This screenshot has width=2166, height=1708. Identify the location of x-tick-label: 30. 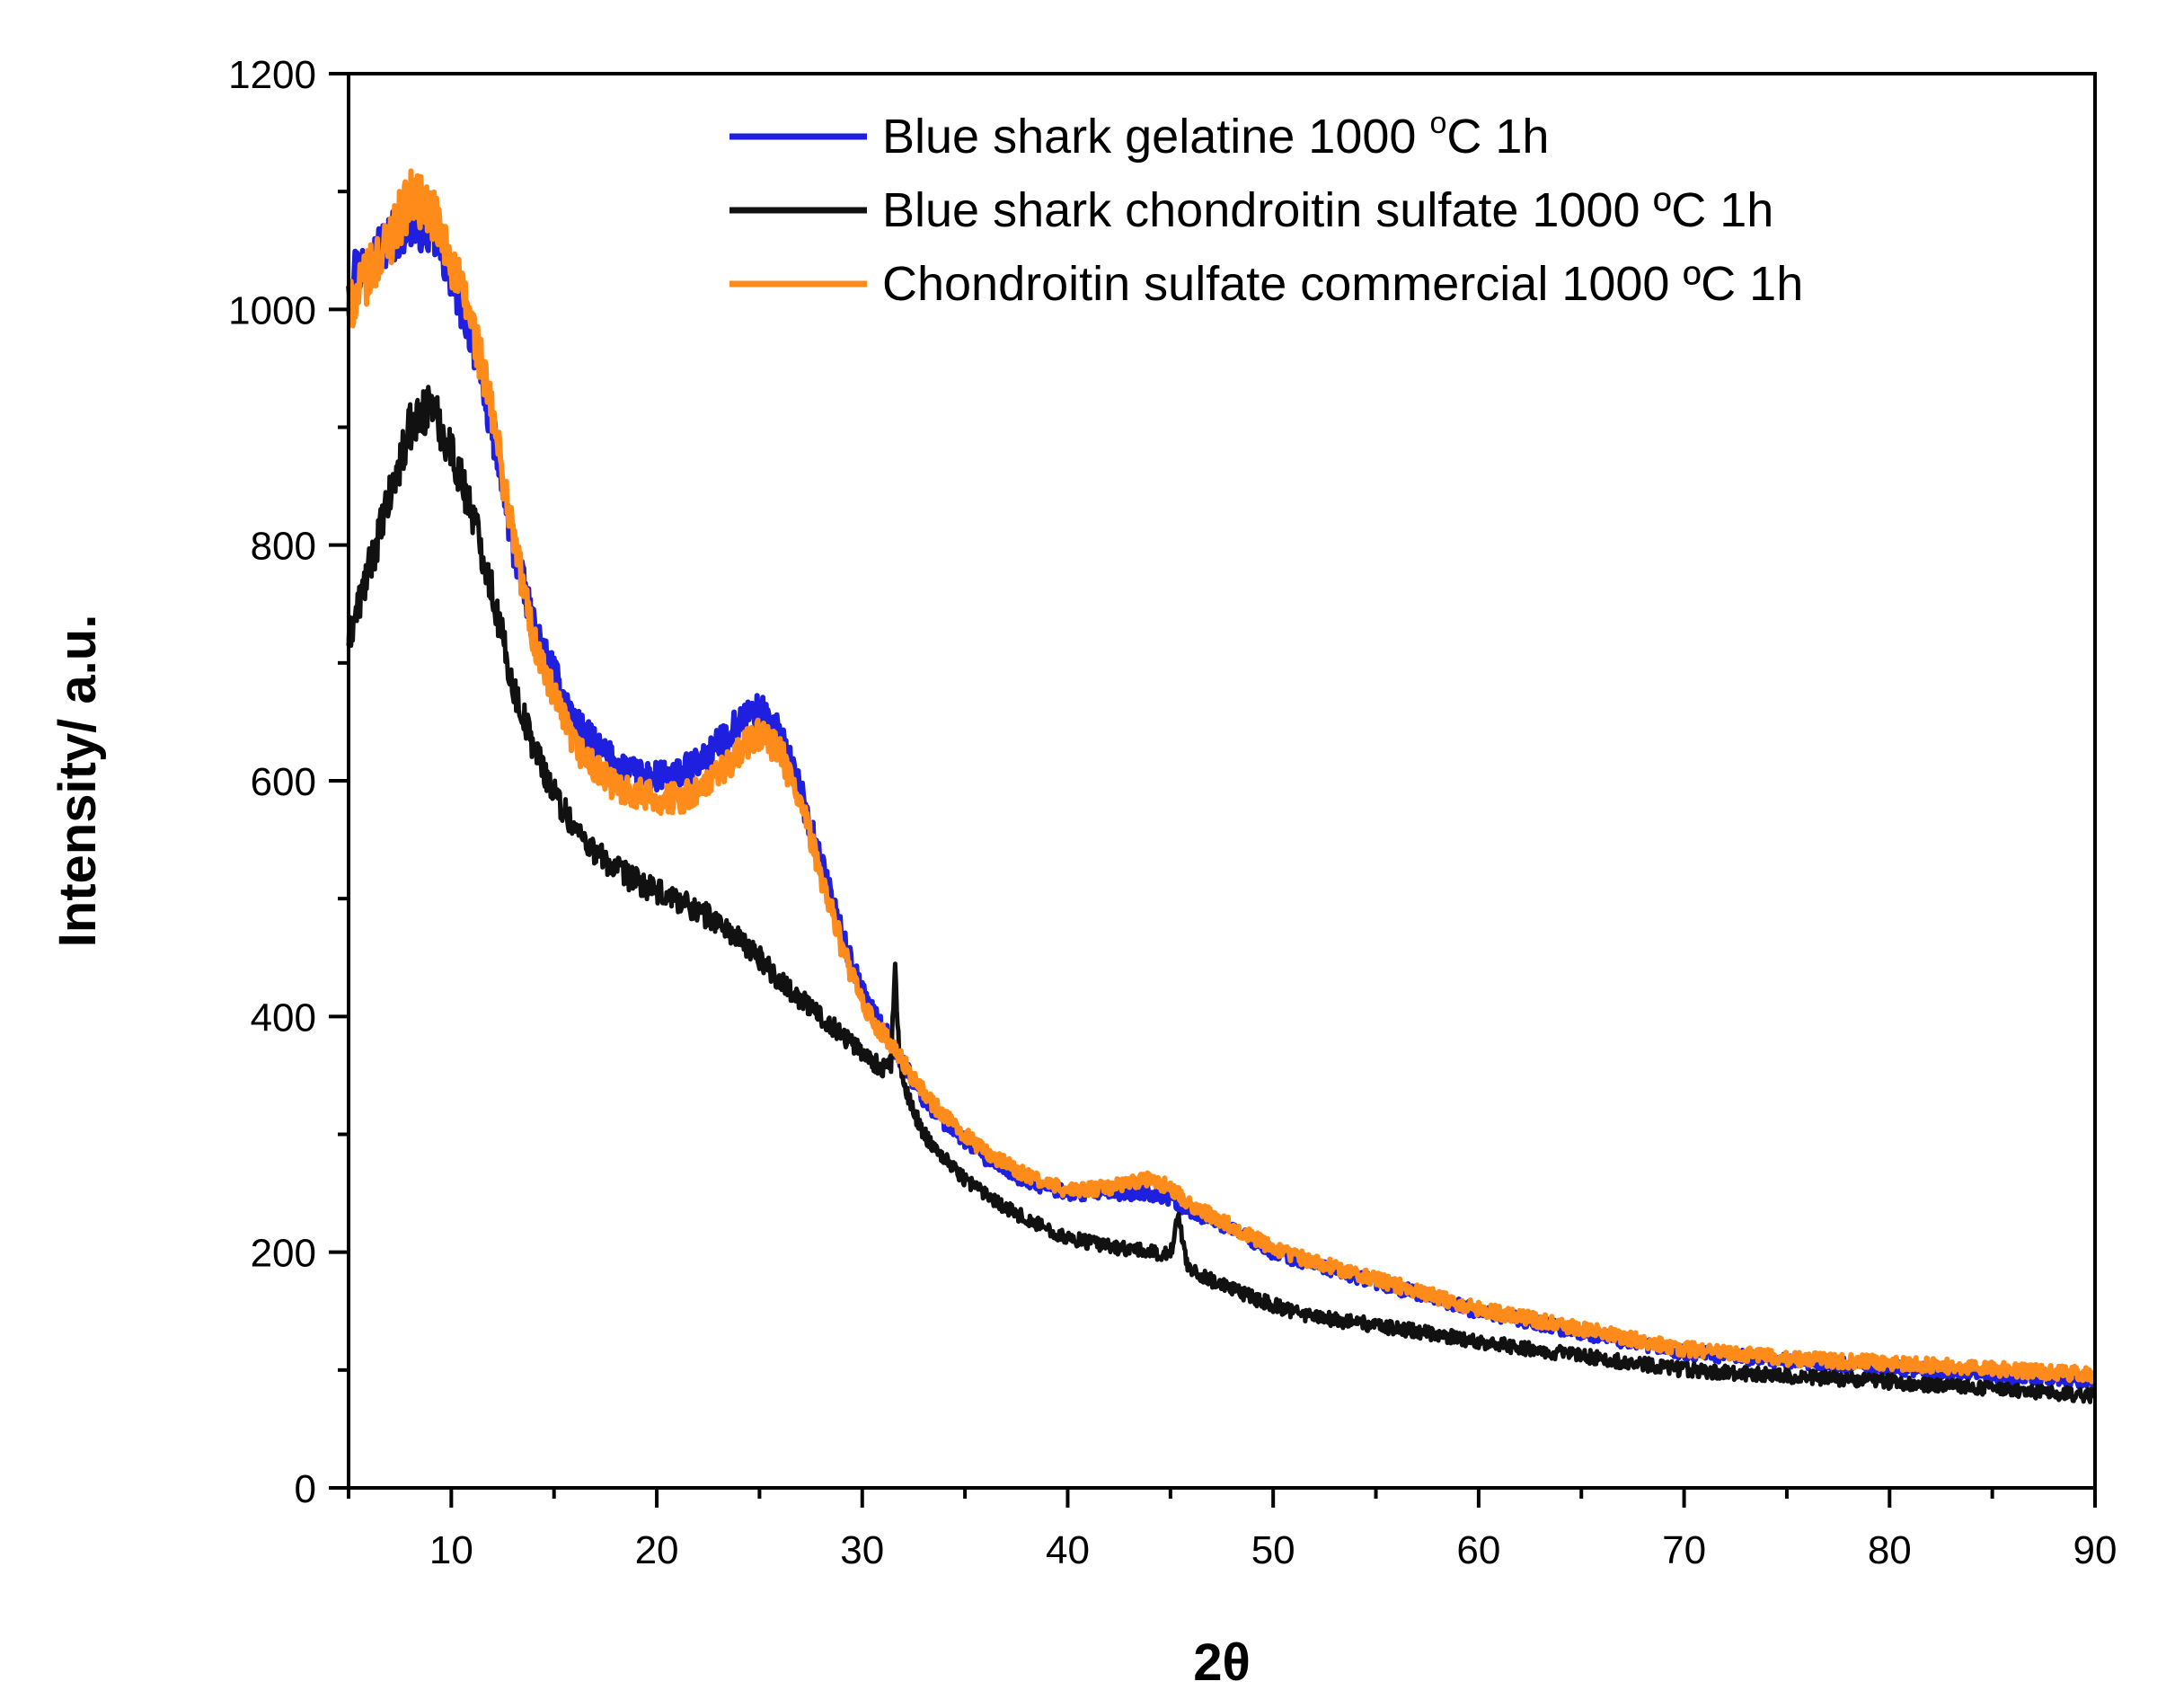
(862, 1550).